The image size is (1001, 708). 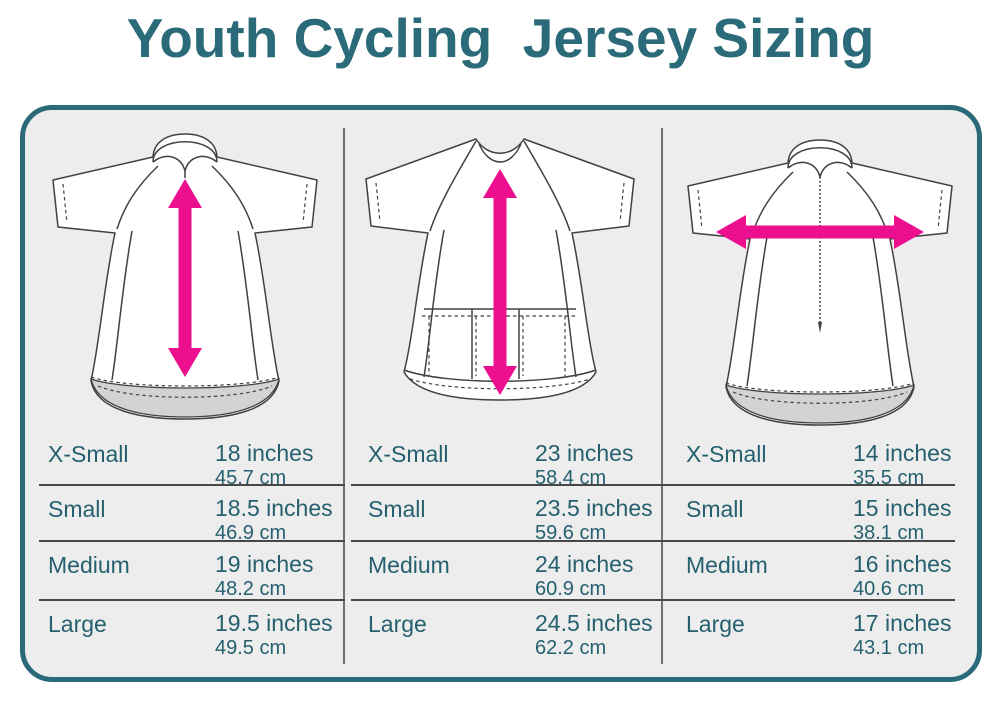 I want to click on measurement: 24 inches 60.9 cm, so click(x=584, y=576).